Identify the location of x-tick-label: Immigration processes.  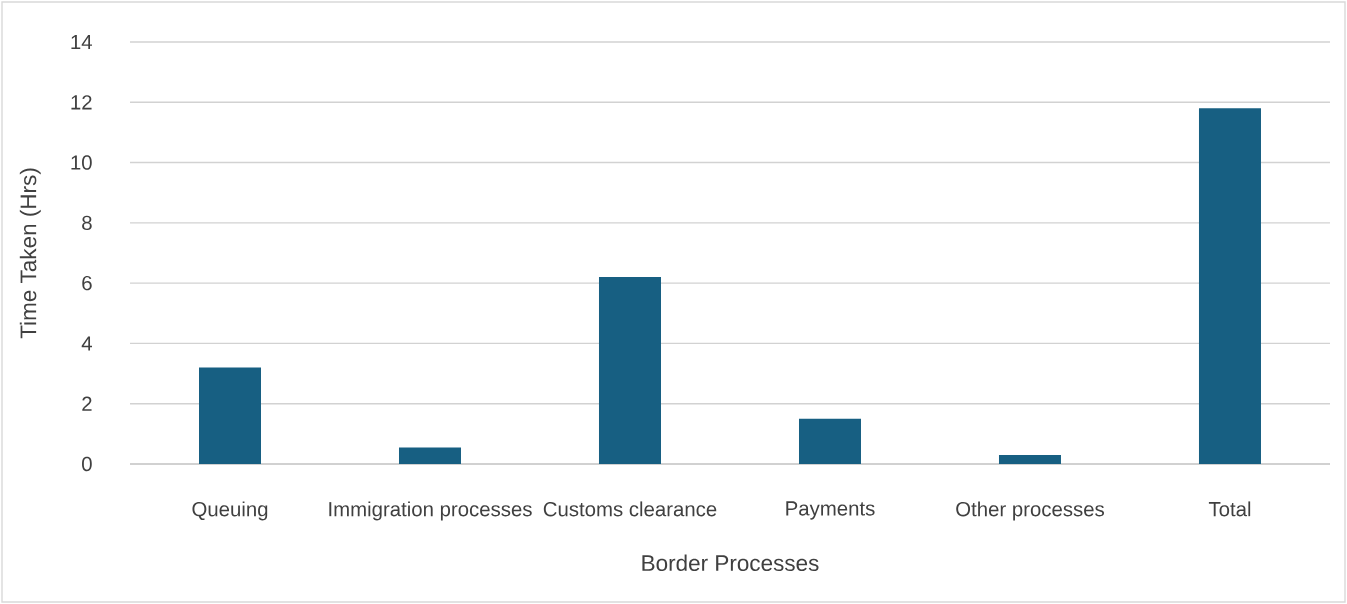
(430, 511).